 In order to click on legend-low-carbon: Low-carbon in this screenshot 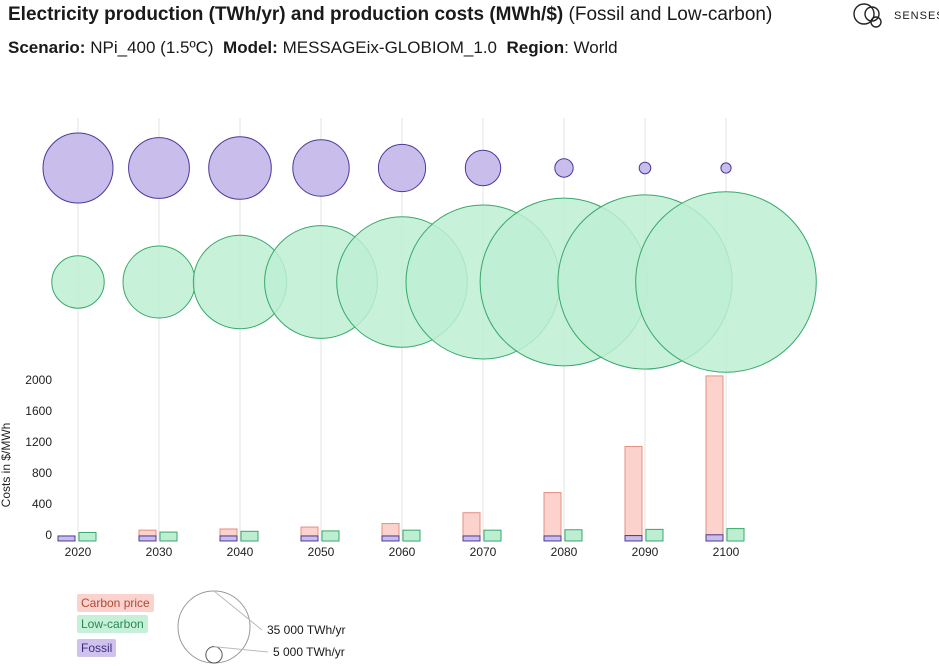, I will do `click(112, 624)`.